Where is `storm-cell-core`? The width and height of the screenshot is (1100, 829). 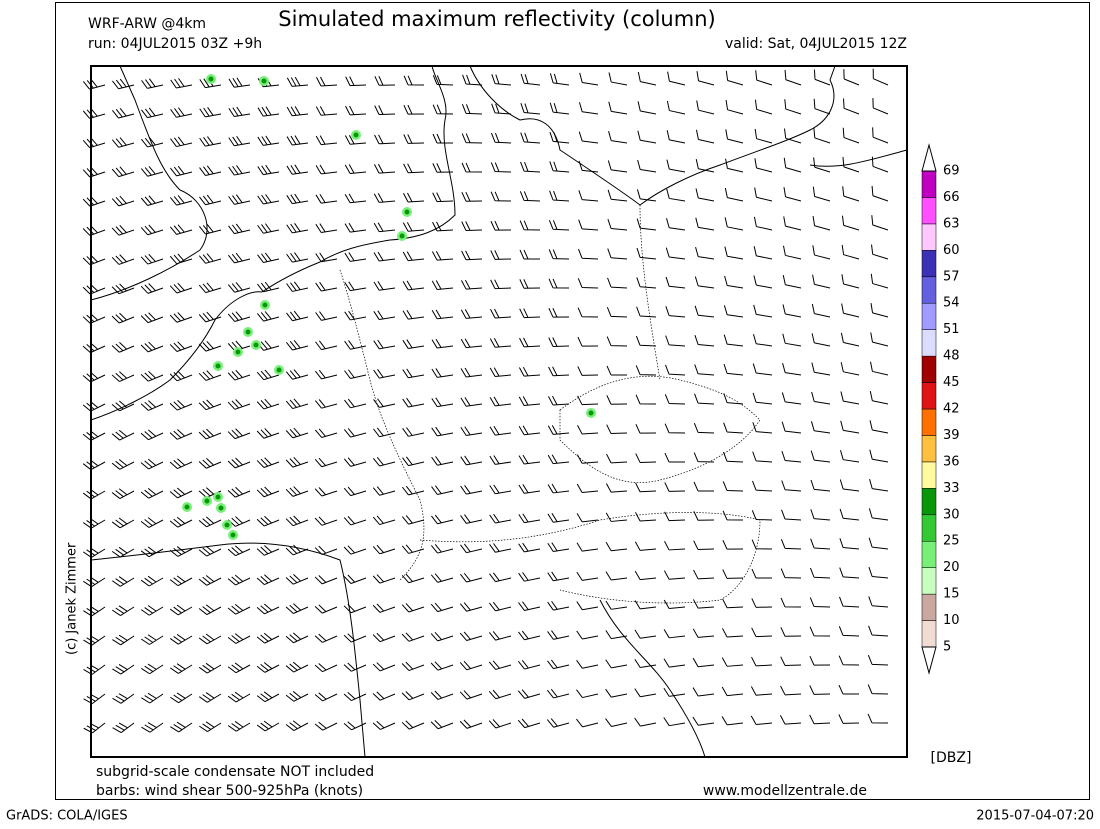
storm-cell-core is located at coordinates (211, 79).